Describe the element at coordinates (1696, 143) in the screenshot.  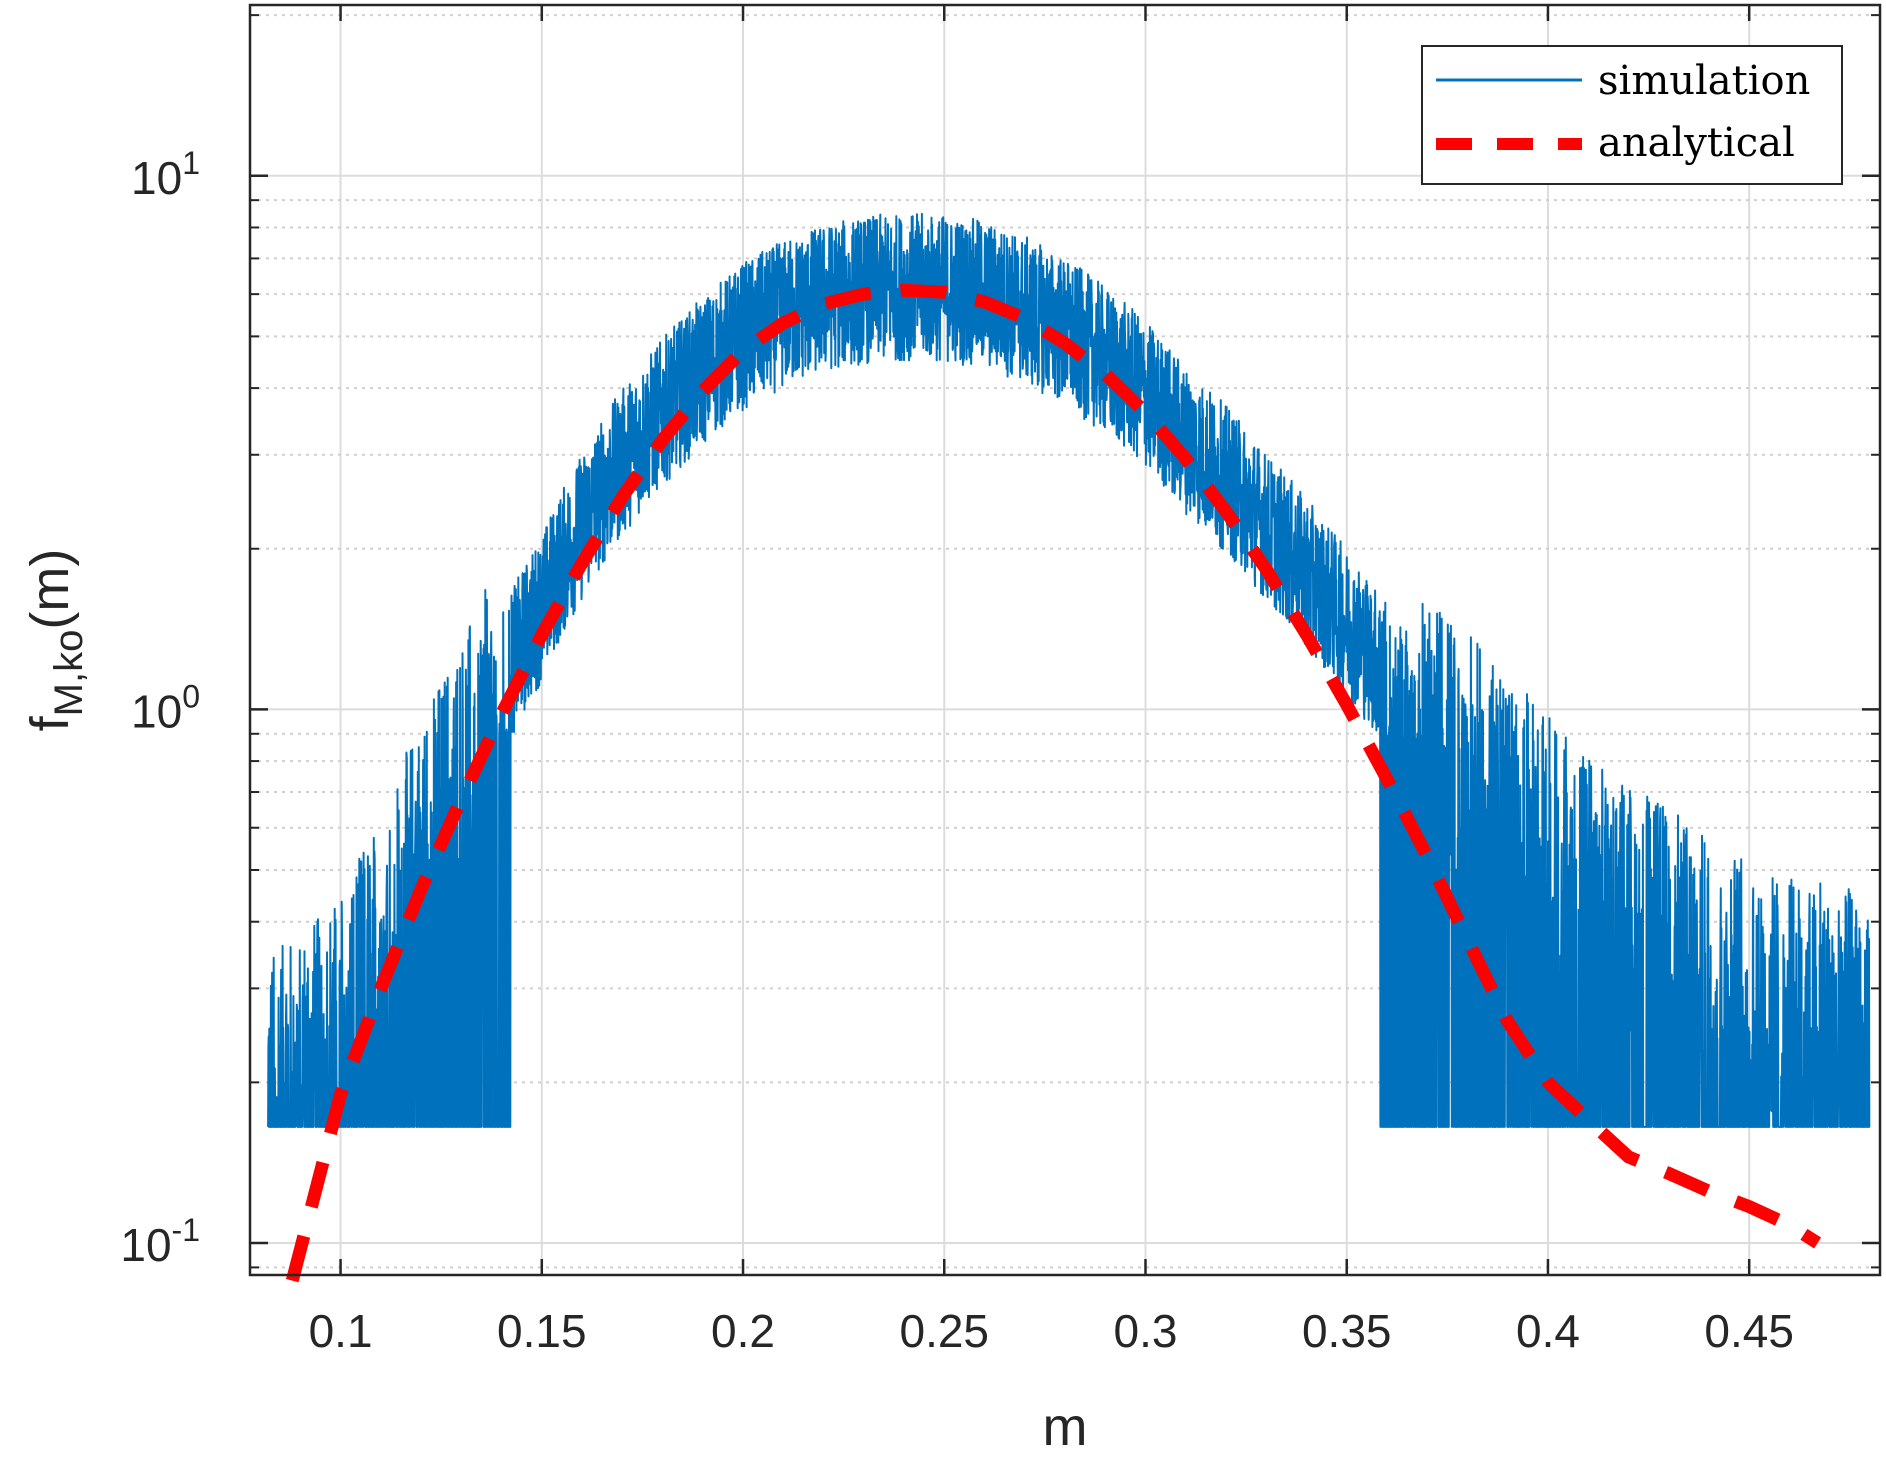
I see `legend-label-analytical: analytical` at that location.